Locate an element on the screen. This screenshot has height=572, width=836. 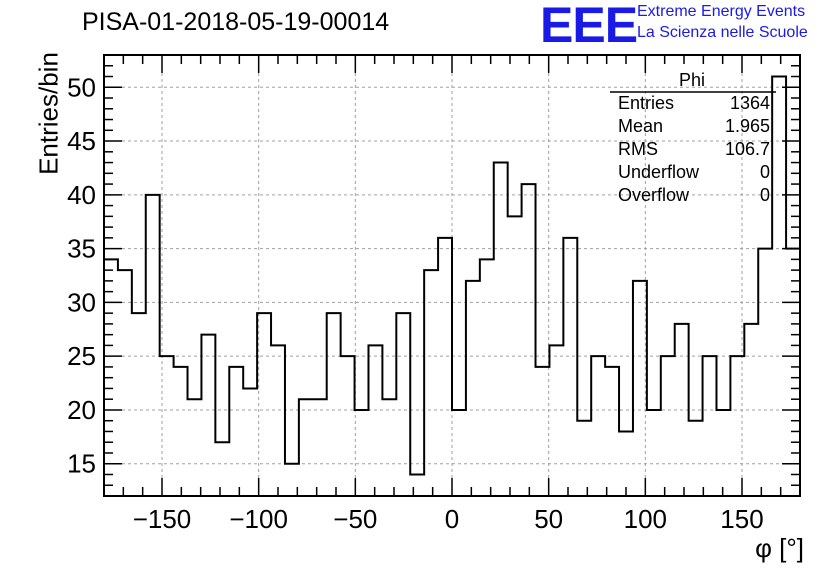
y-tick-label: 45 is located at coordinates (81, 141).